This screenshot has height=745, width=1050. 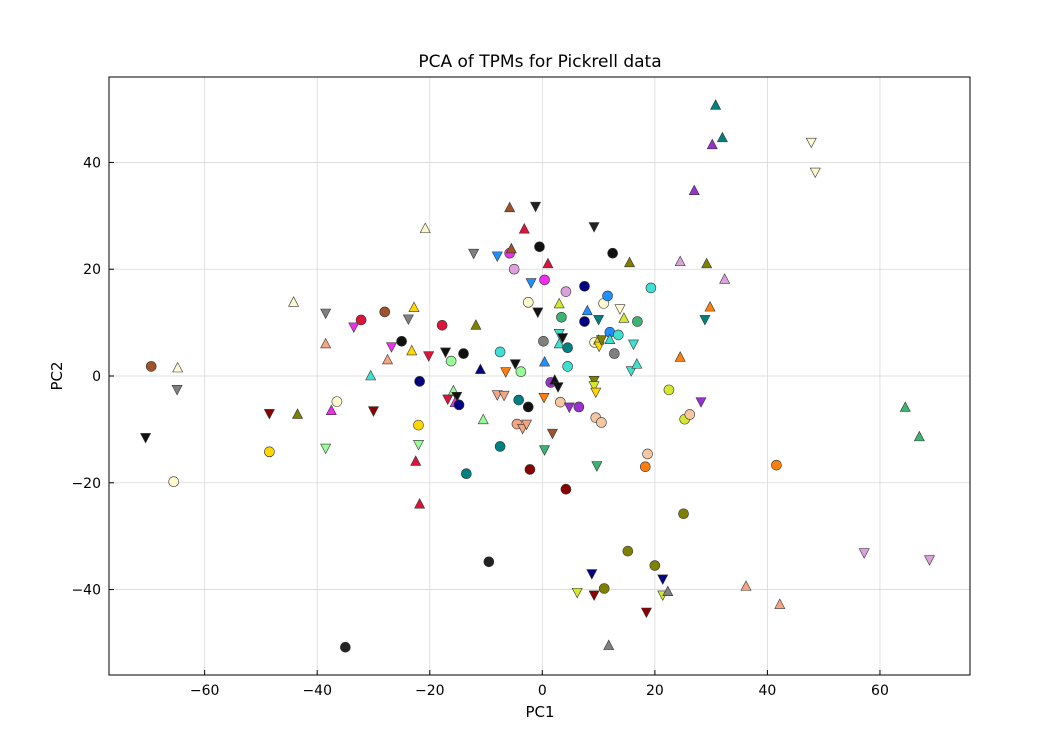 I want to click on x-tick-label: −20, so click(x=430, y=691).